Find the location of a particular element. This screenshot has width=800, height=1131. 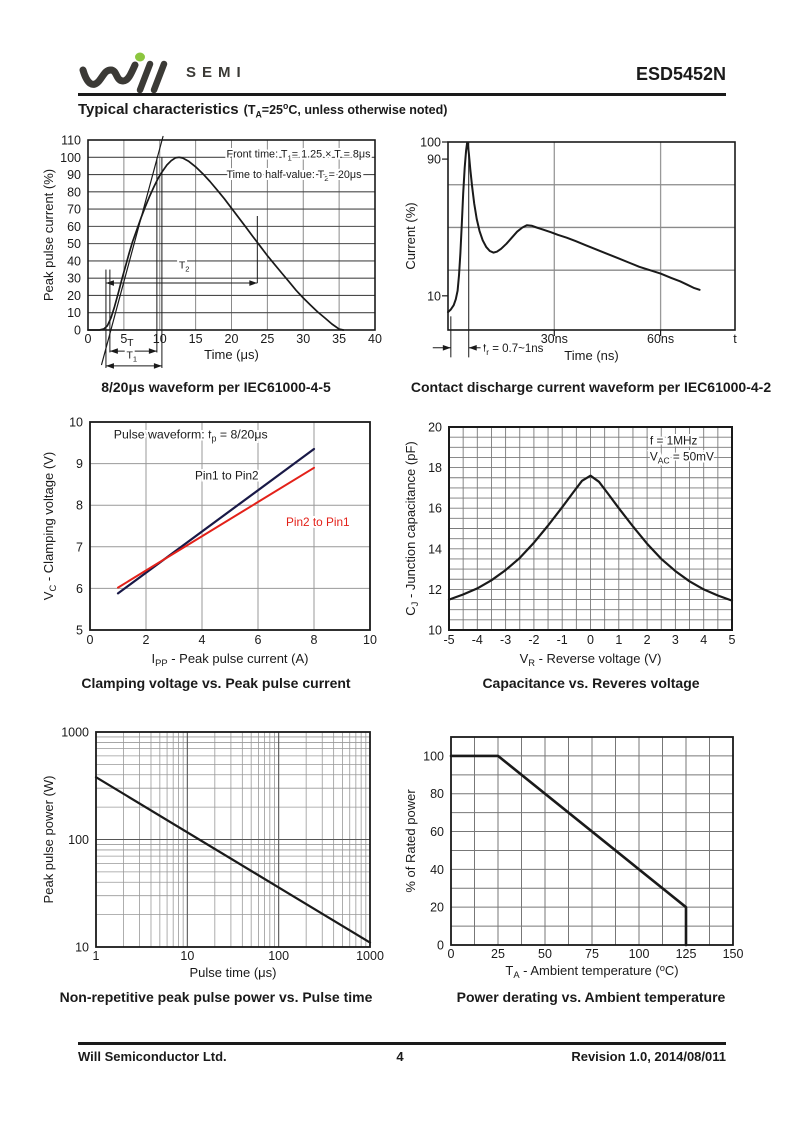

svg-text: f = 1MHz is located at coordinates (674, 440).